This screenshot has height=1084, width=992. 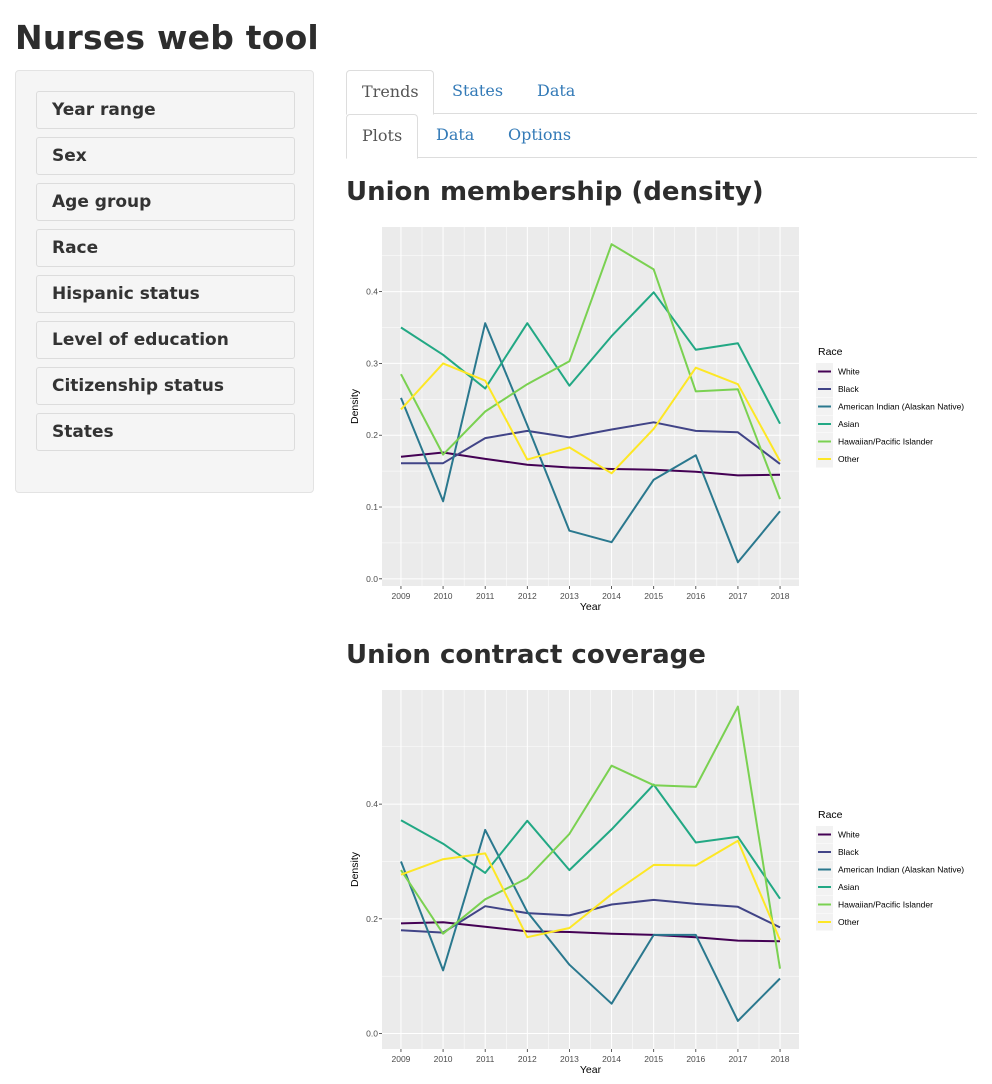 I want to click on y-tick-label: 0.1, so click(x=372, y=507).